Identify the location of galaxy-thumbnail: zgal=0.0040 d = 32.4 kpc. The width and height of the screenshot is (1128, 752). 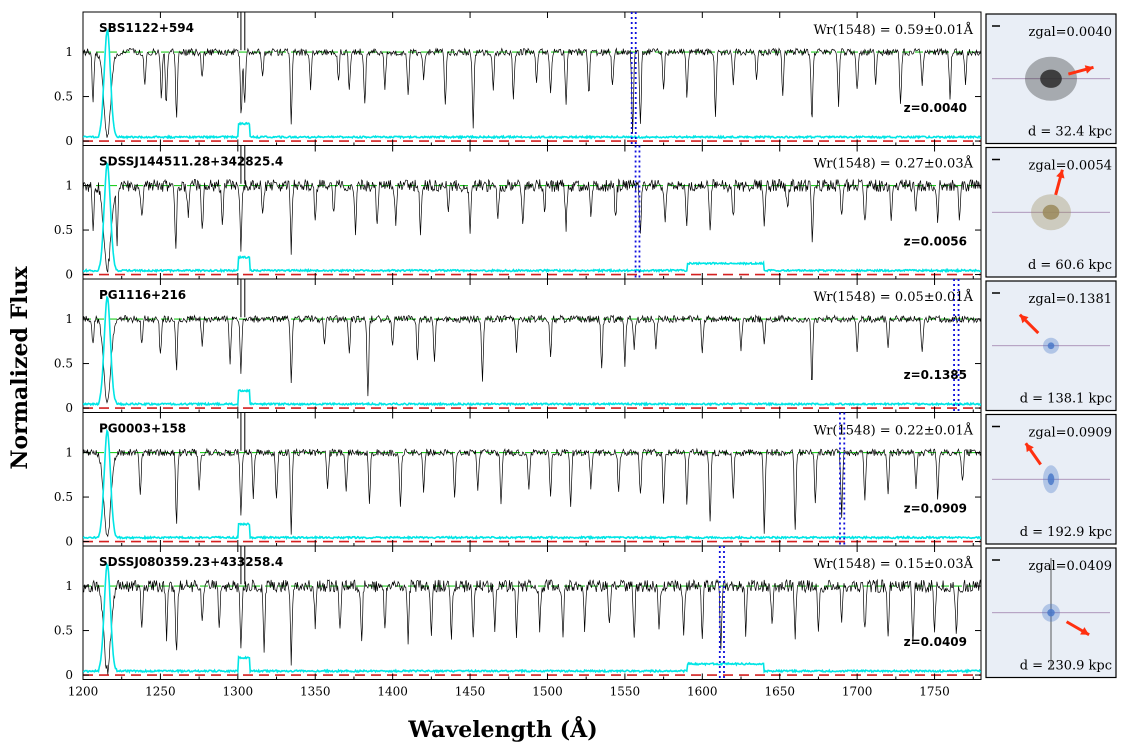
(1051, 79).